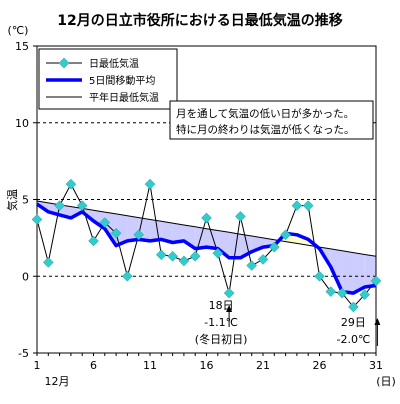 The width and height of the screenshot is (400, 404). Describe the element at coordinates (263, 365) in the screenshot. I see `x-tick-label: 21` at that location.